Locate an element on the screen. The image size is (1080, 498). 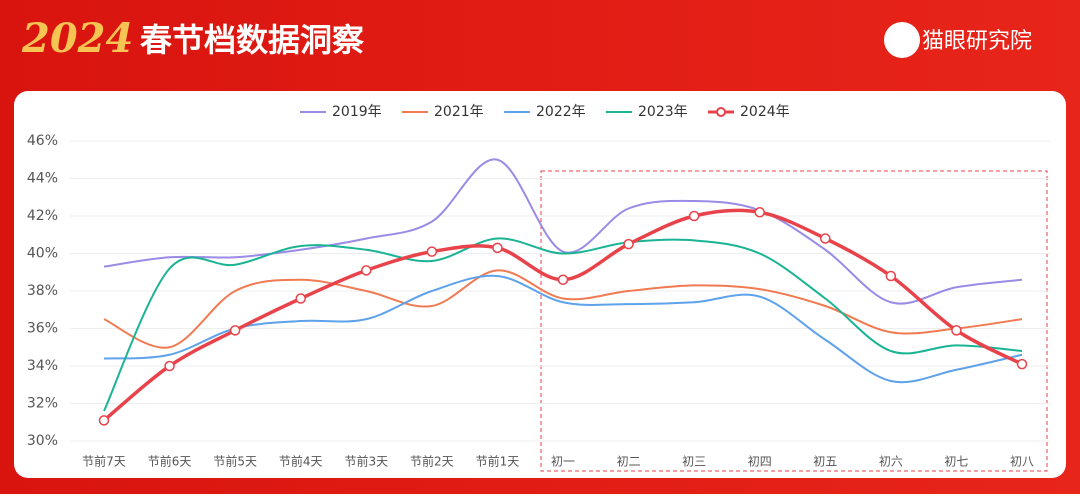
y-tick-label: 38% is located at coordinates (42, 291).